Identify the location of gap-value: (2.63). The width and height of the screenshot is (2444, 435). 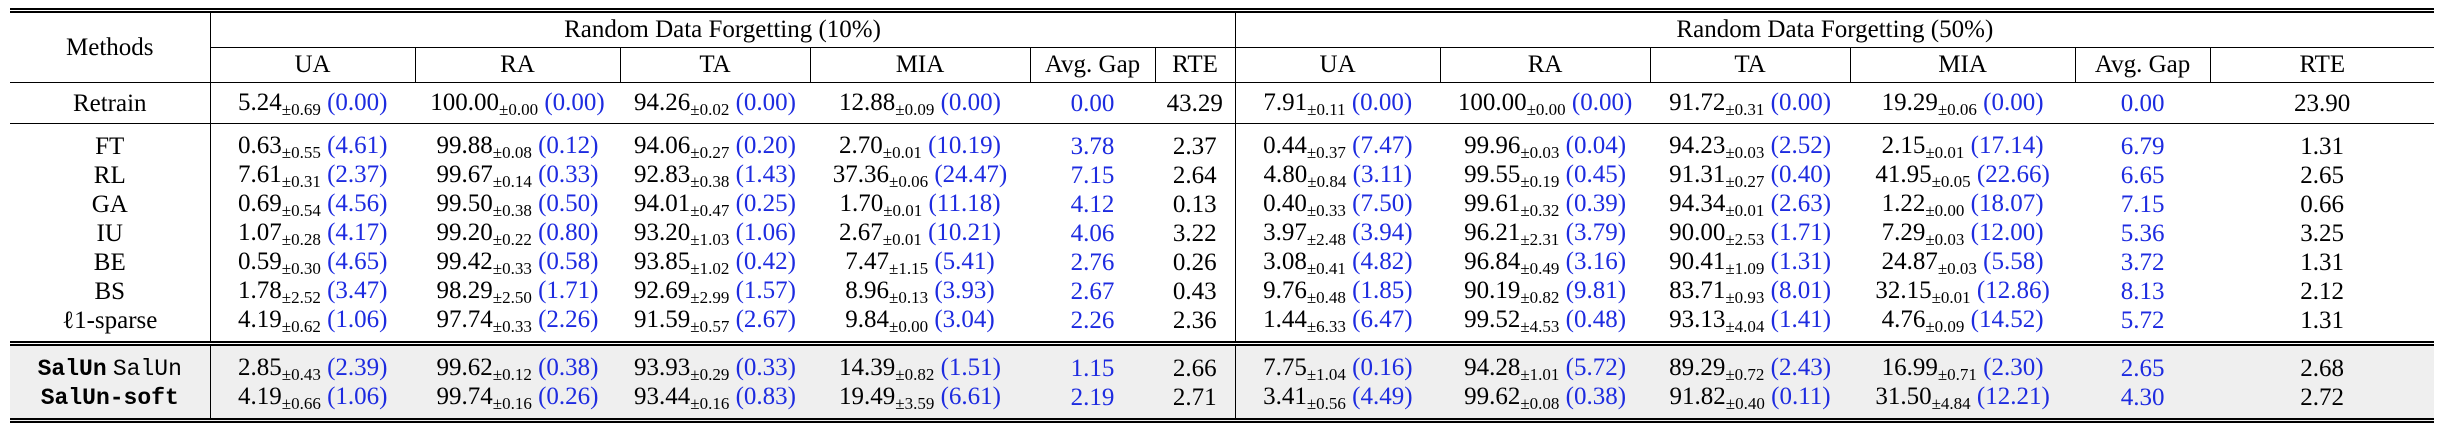
(1801, 203).